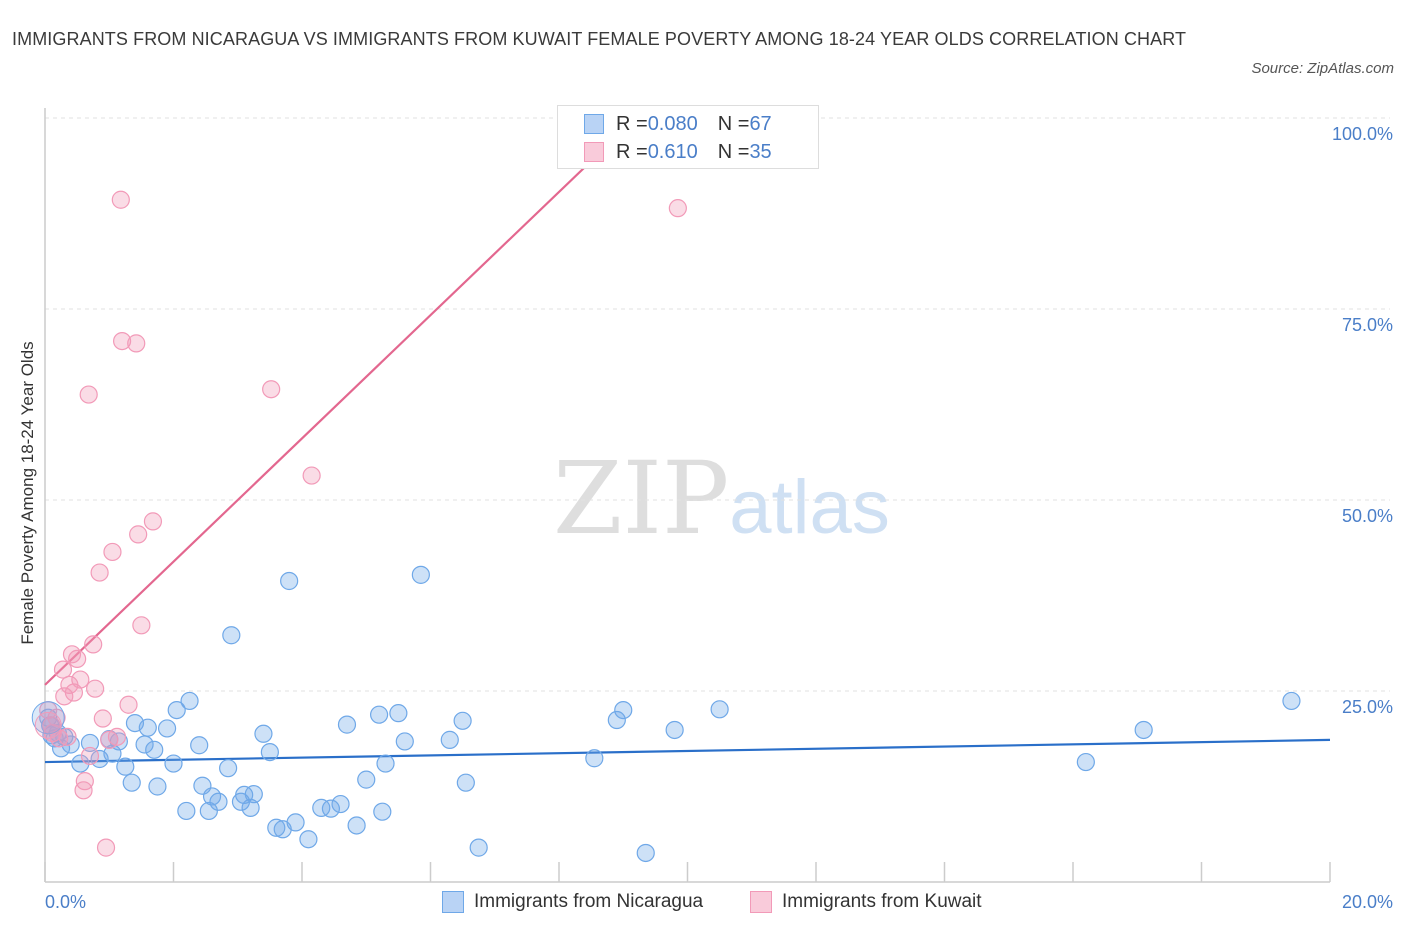 Image resolution: width=1406 pixels, height=930 pixels. I want to click on legend-item-kuwait: Immigrants from Kuwait, so click(866, 902).